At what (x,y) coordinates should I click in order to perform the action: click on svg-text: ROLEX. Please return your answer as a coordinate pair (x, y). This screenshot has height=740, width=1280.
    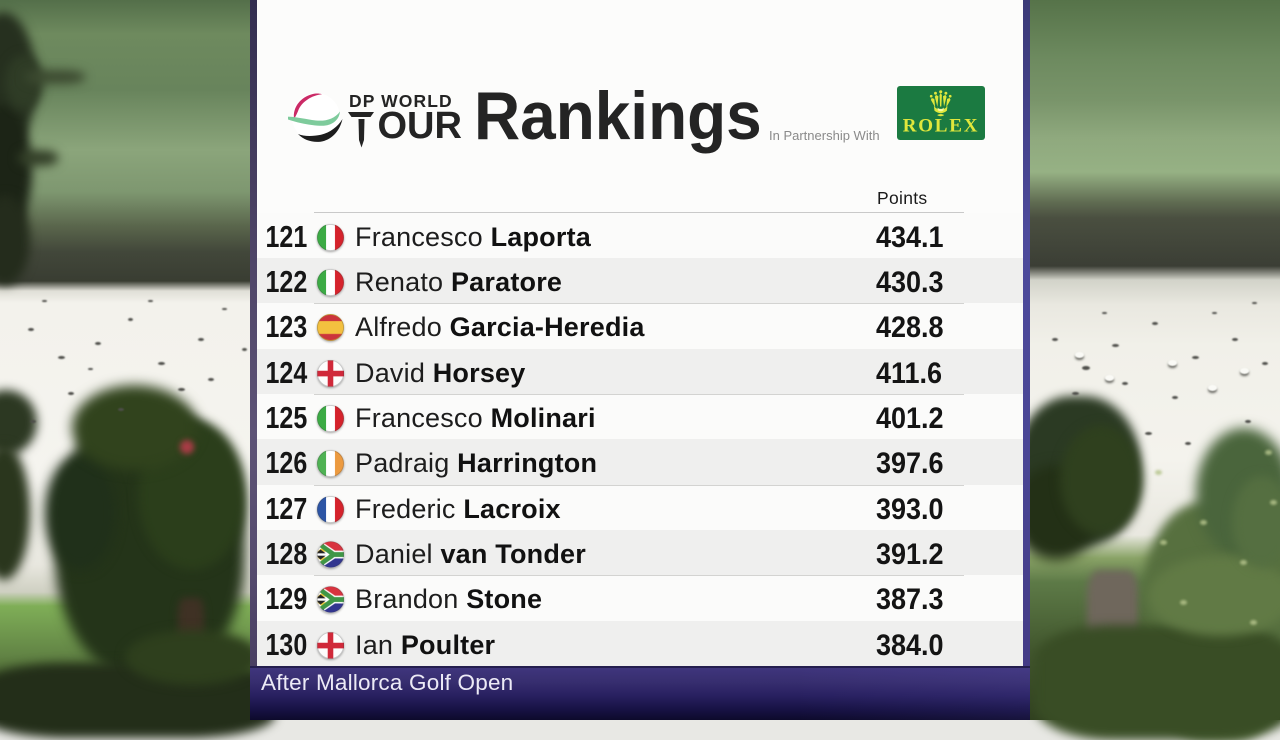
    Looking at the image, I should click on (941, 126).